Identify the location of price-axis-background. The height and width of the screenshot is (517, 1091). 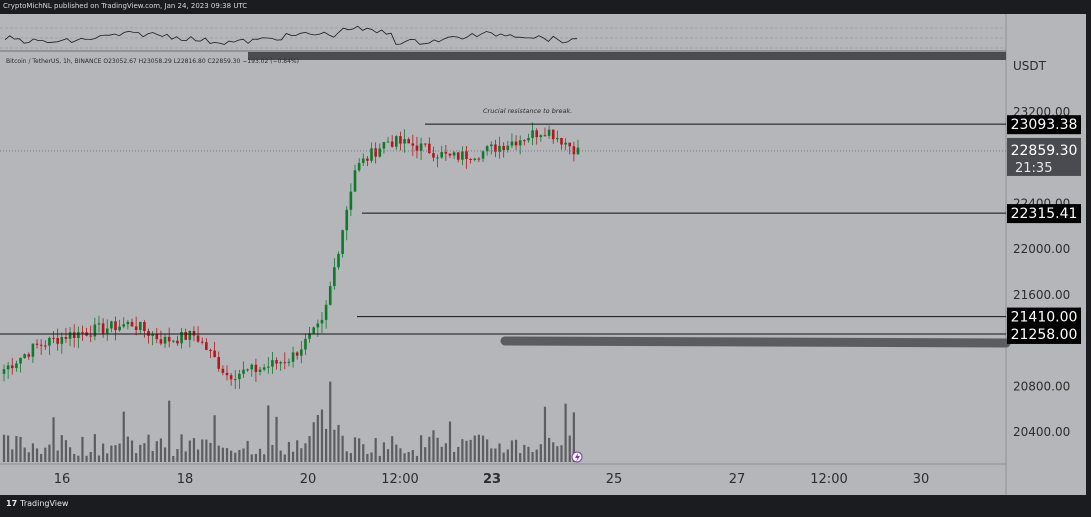
(1046, 254).